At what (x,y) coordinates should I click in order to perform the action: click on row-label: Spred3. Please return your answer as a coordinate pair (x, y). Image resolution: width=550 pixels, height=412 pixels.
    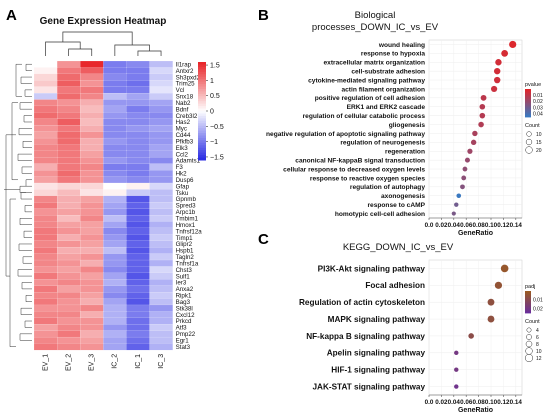
    Looking at the image, I should click on (186, 206).